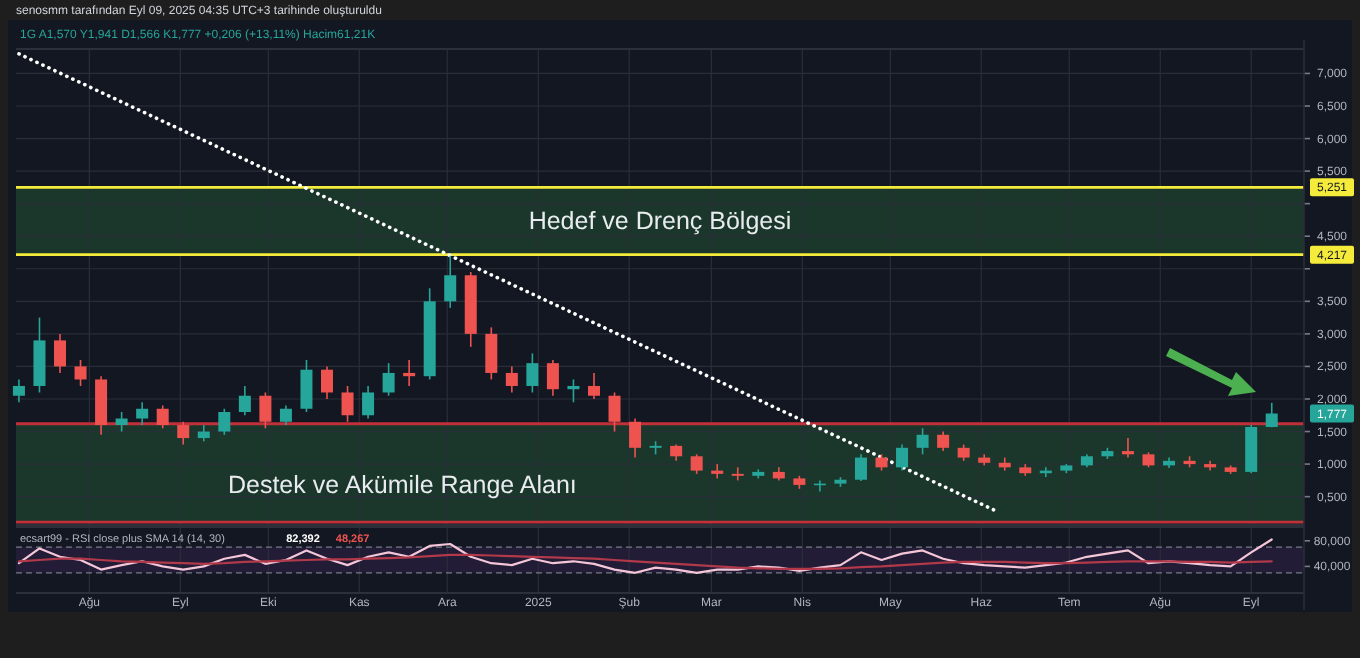 Image resolution: width=1360 pixels, height=658 pixels. Describe the element at coordinates (402, 484) in the screenshot. I see `band-label: Destek ve Akümile Range Alanı` at that location.